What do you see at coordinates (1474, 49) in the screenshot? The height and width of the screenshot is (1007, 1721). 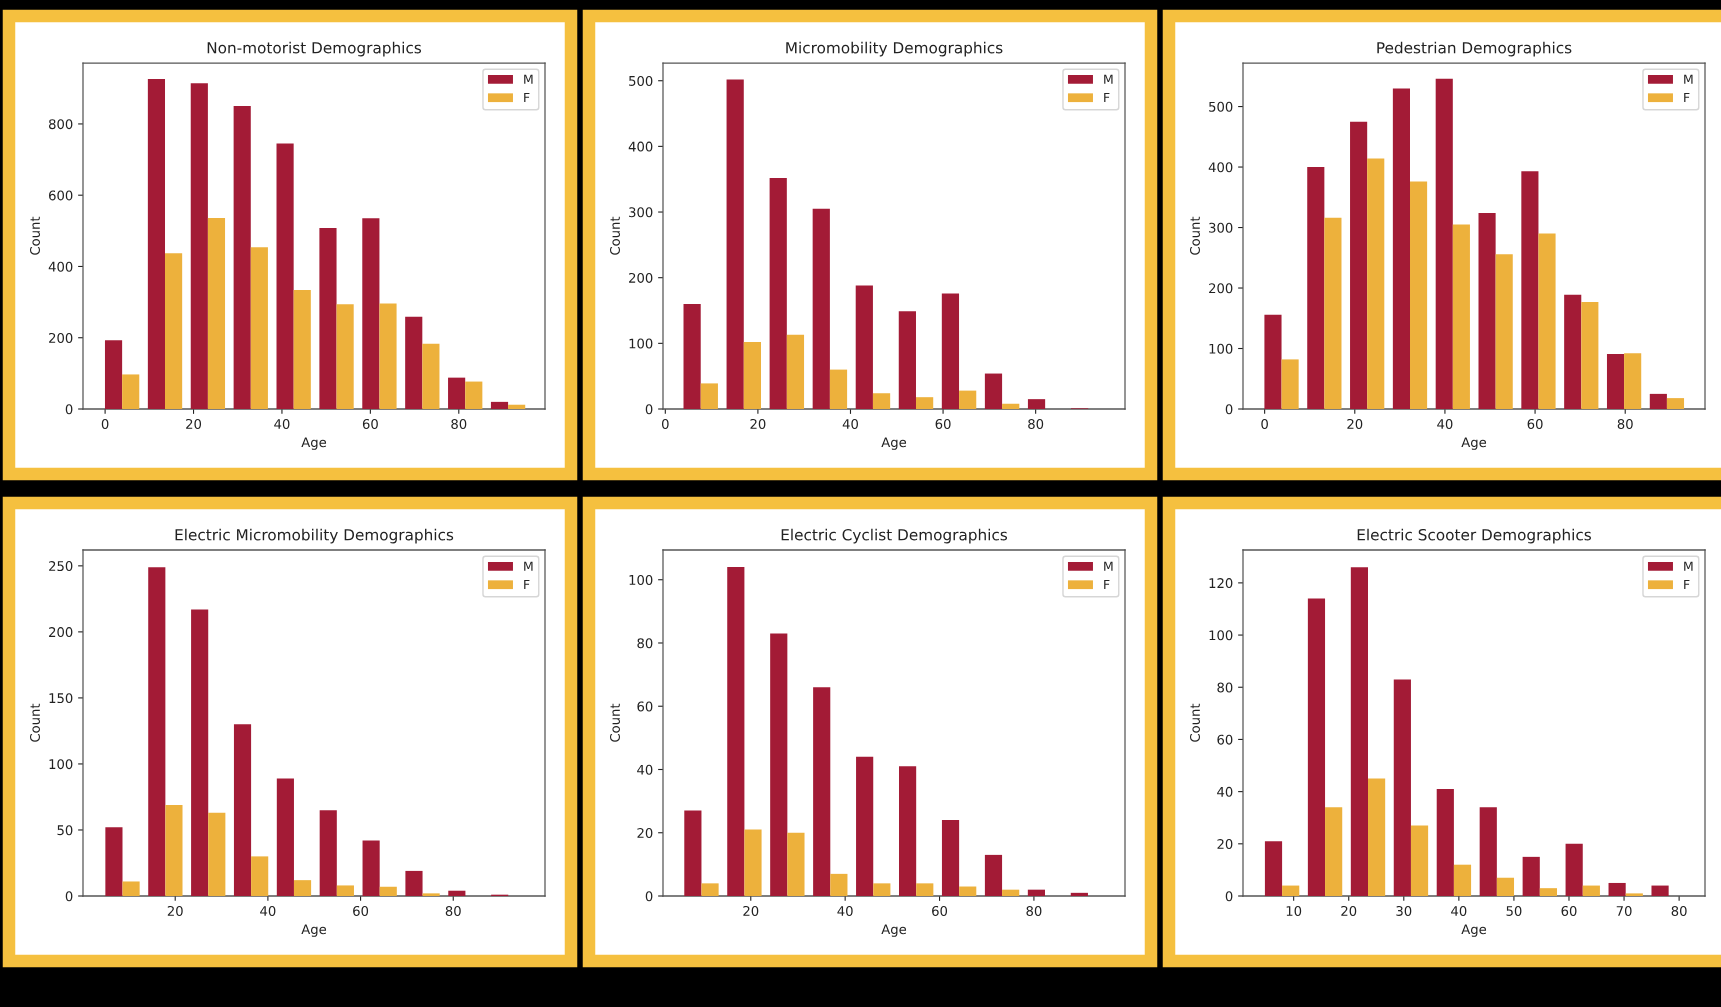 I see `chart-title: Pedestrian Demographics` at bounding box center [1474, 49].